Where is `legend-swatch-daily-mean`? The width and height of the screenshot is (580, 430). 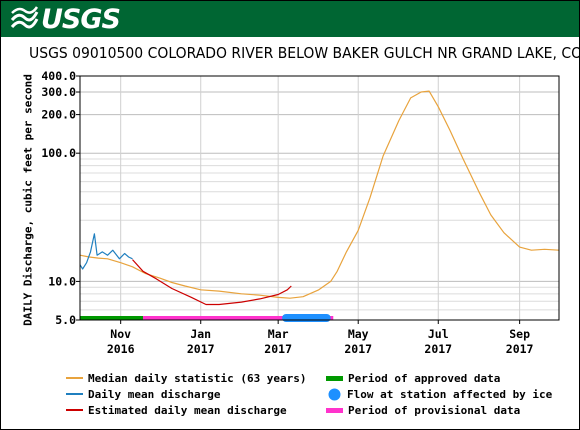 legend-swatch-daily-mean is located at coordinates (74, 394).